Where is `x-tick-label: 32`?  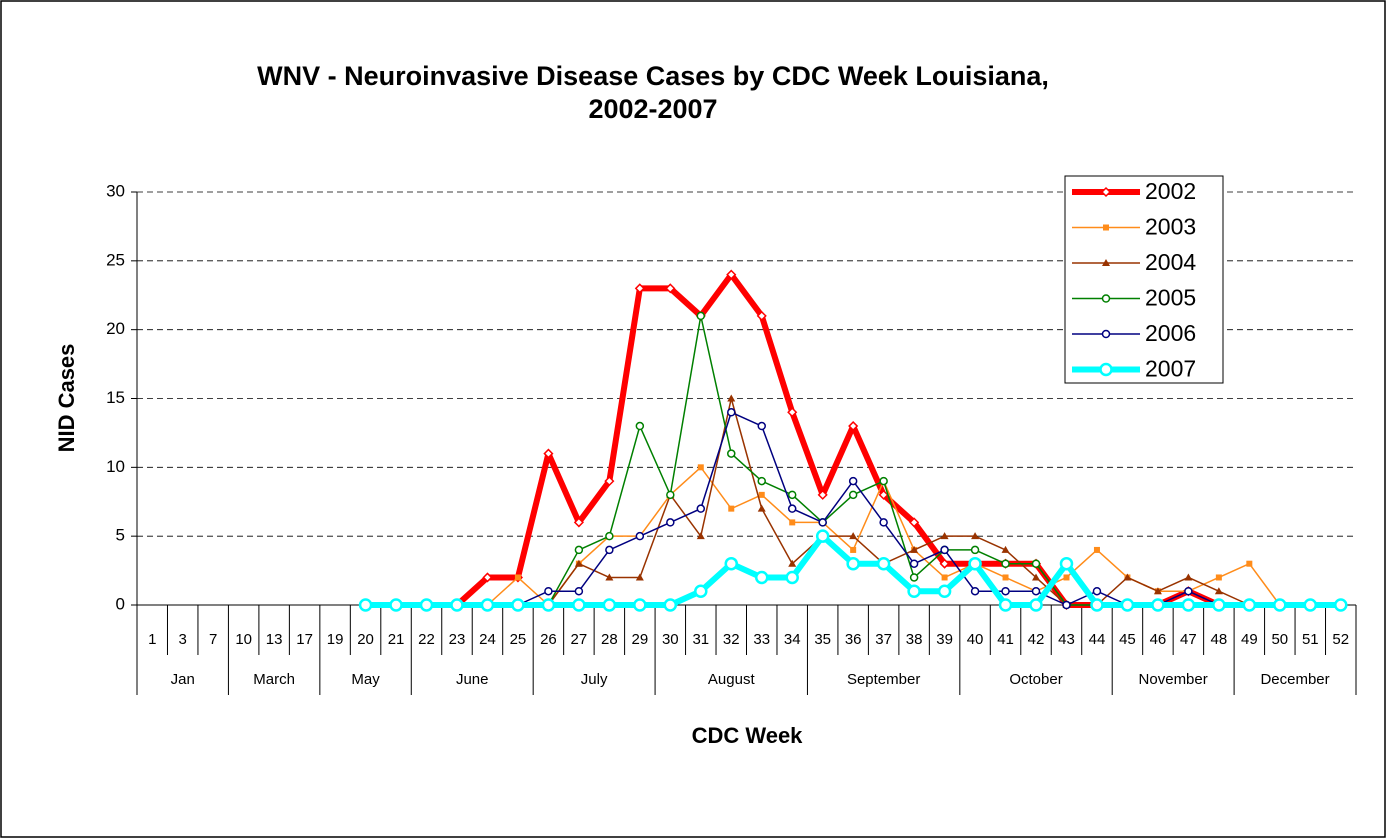 x-tick-label: 32 is located at coordinates (731, 639).